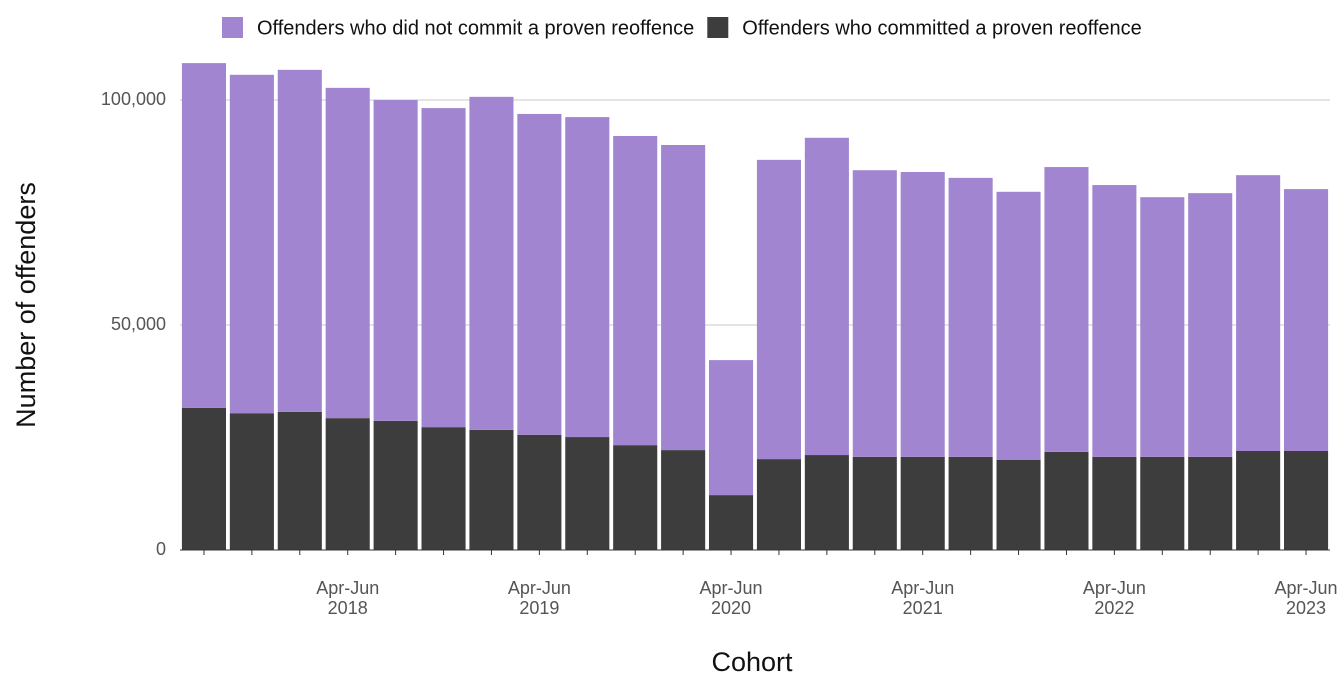  I want to click on x-tick-label: Apr-Jun 2023, so click(1306, 598).